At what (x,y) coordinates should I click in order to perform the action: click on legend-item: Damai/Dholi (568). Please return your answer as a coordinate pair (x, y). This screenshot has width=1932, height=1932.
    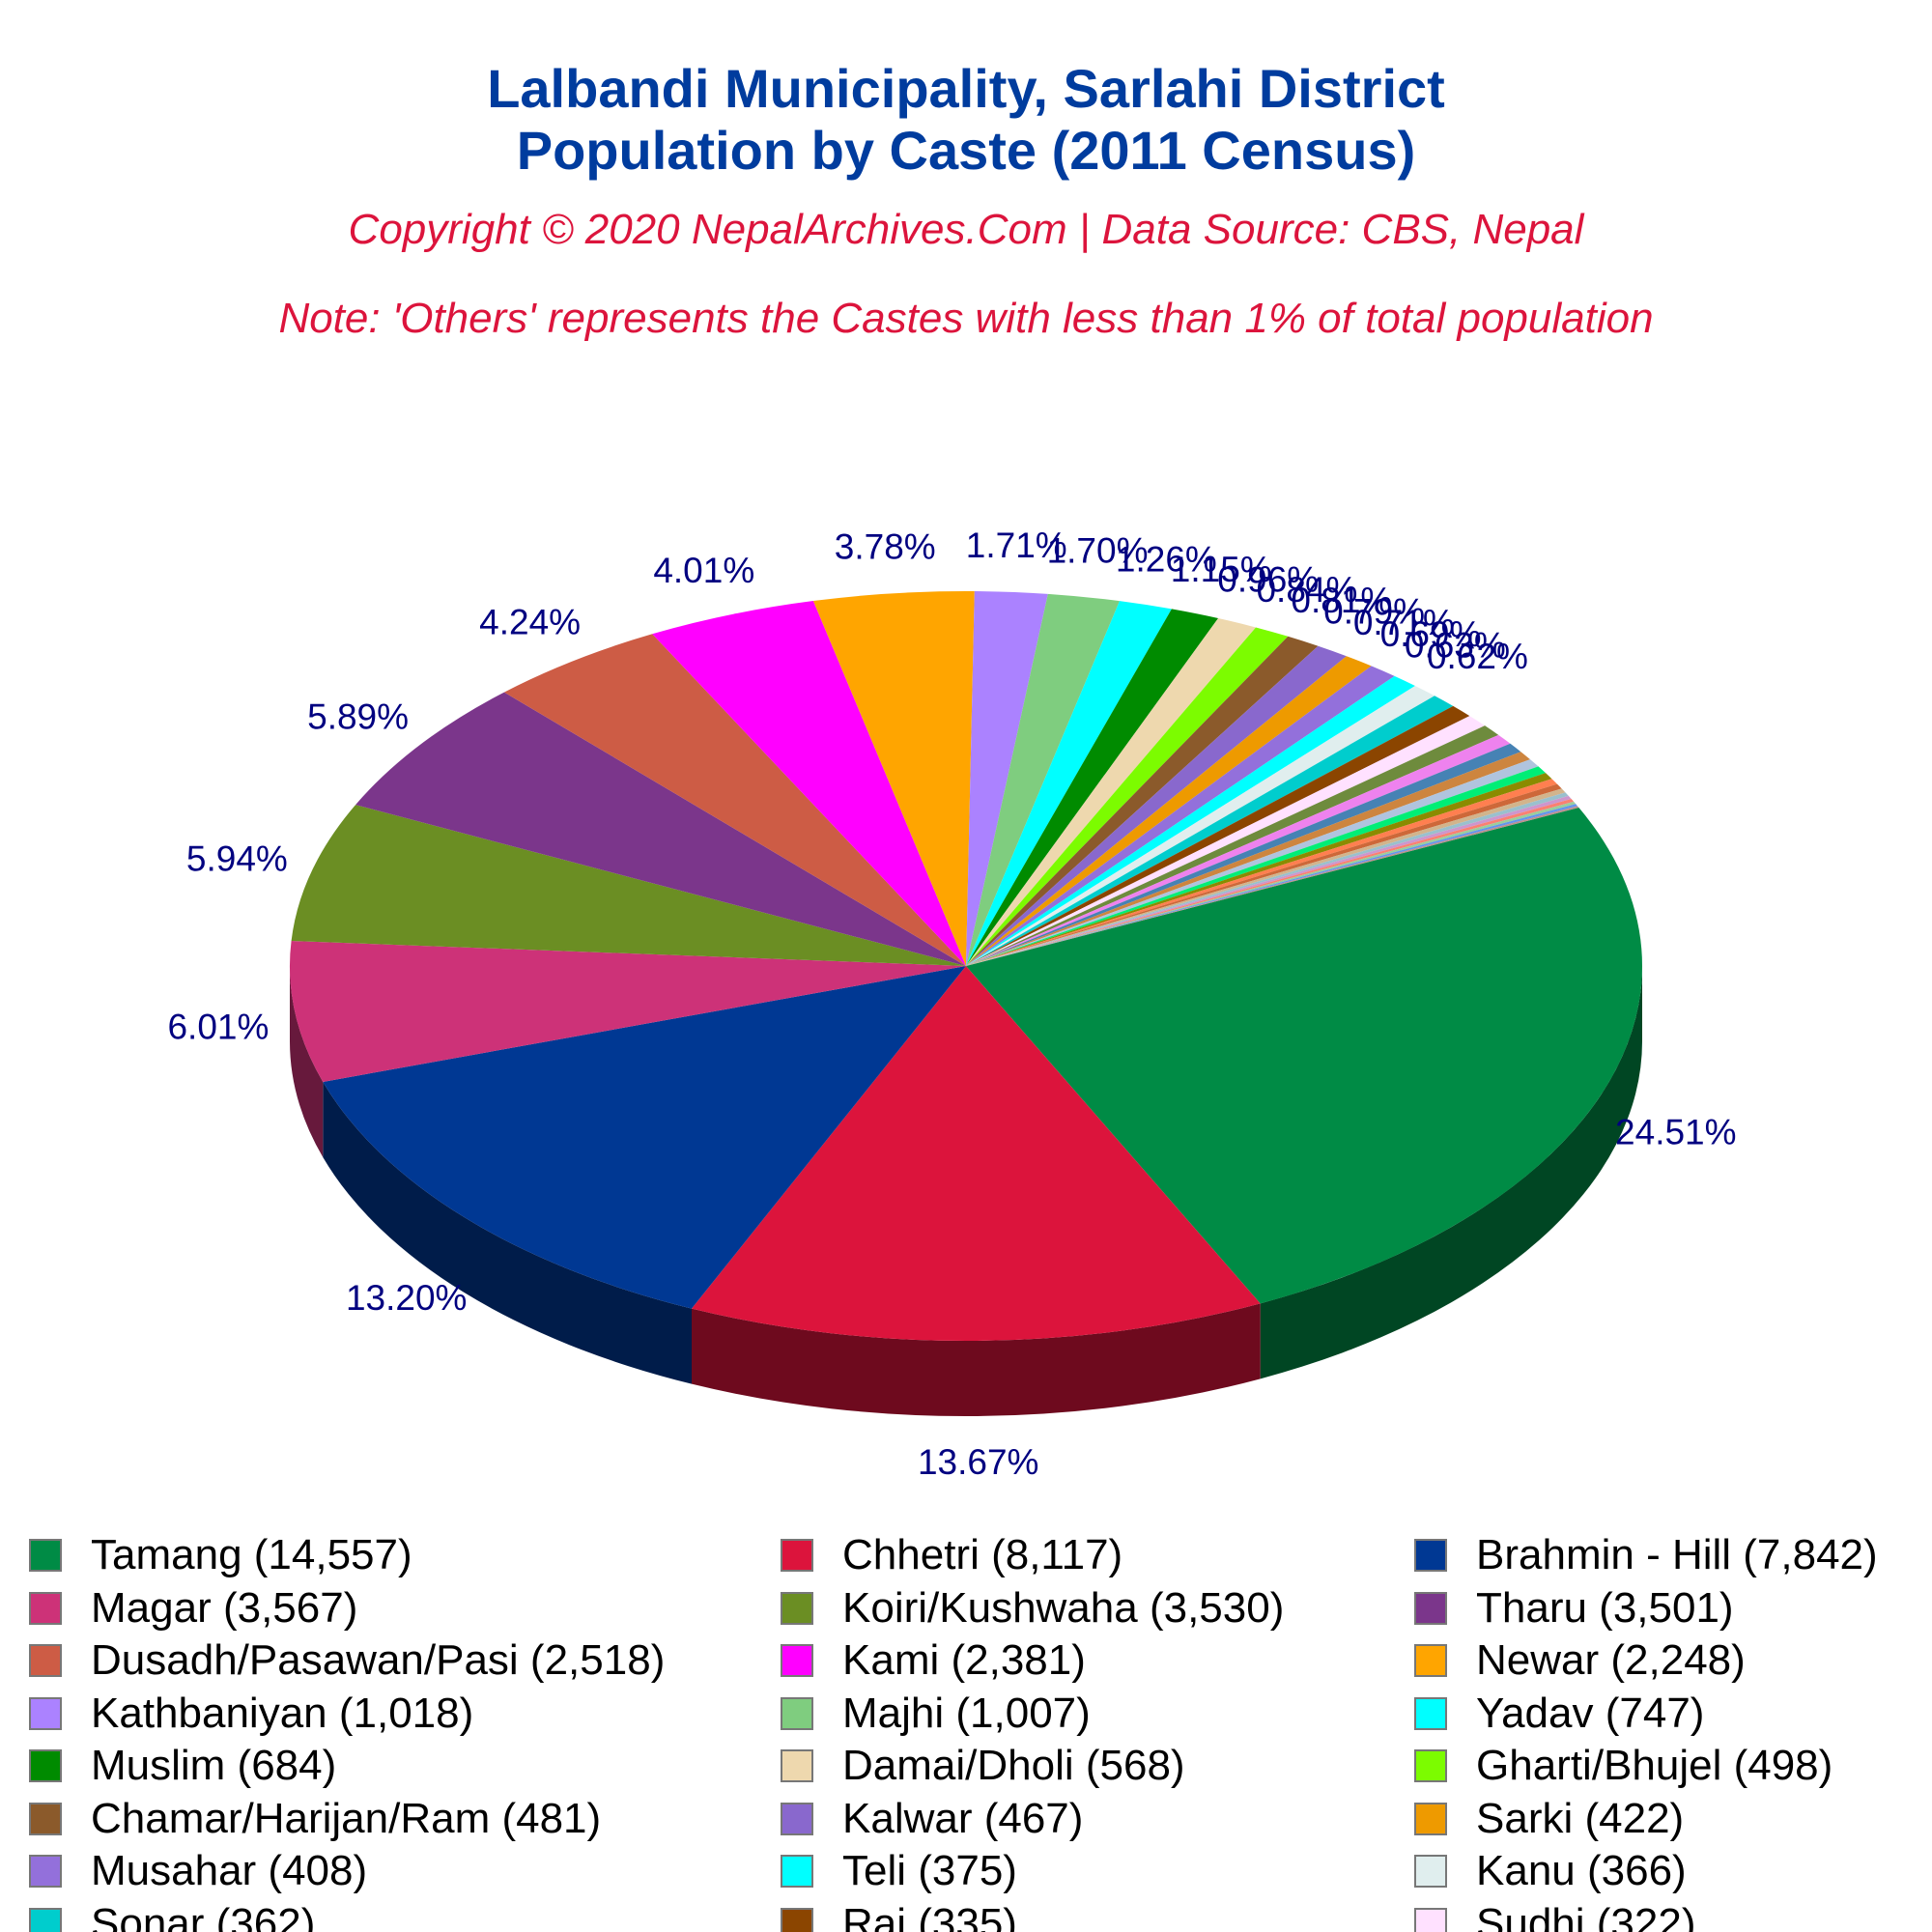
    Looking at the image, I should click on (983, 1766).